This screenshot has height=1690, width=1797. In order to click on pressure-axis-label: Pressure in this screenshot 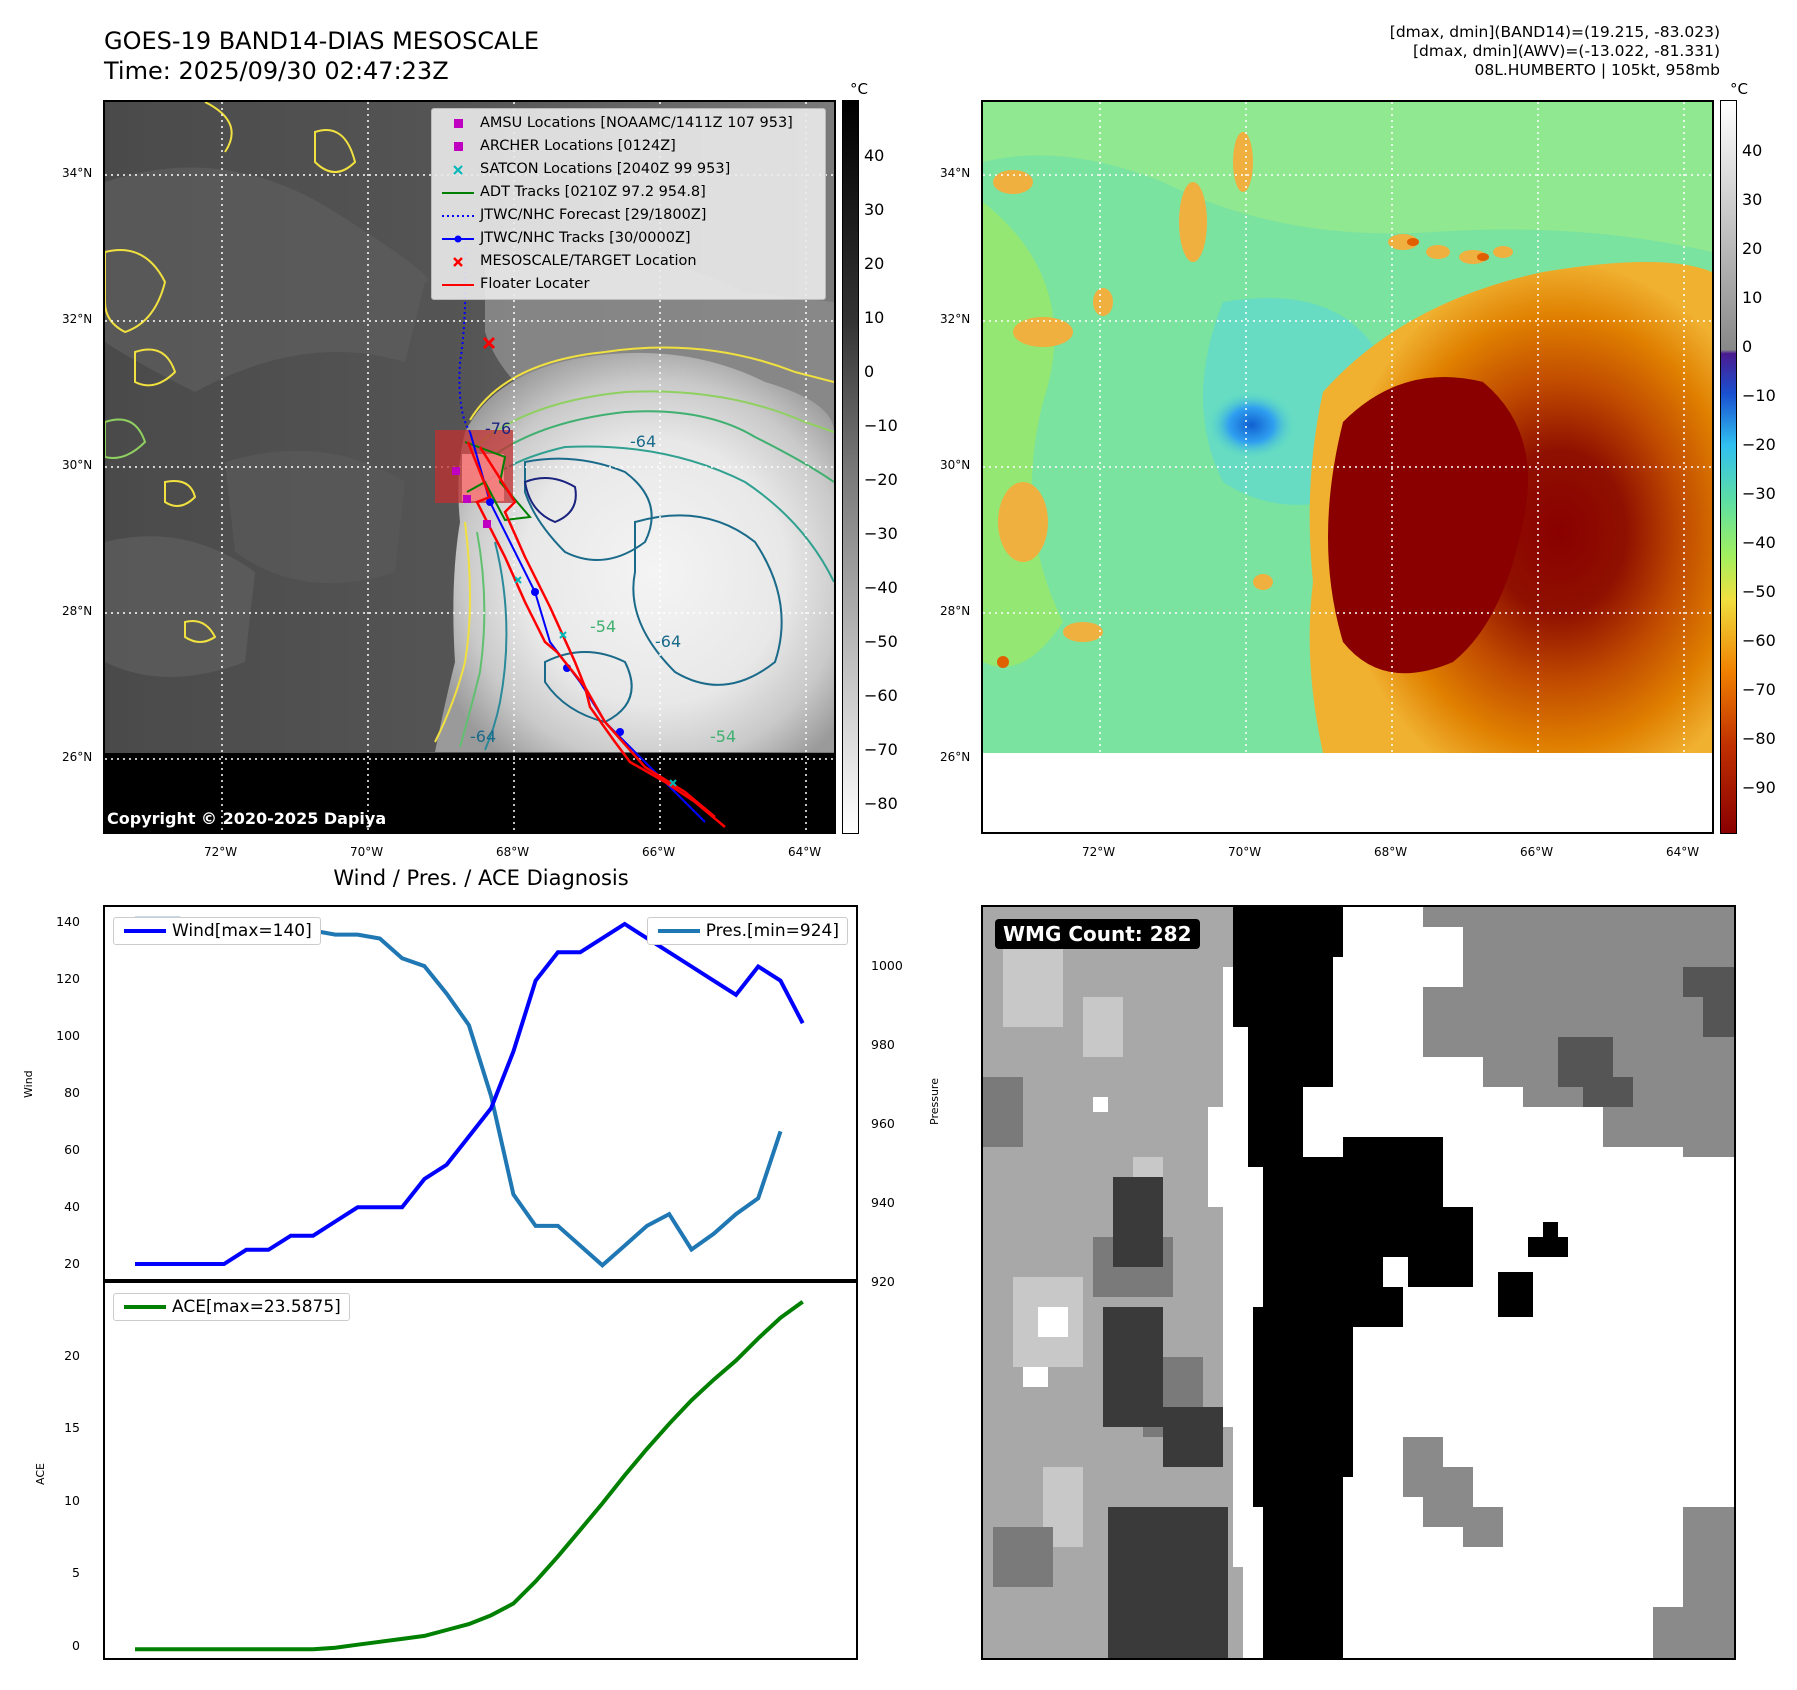, I will do `click(934, 1101)`.